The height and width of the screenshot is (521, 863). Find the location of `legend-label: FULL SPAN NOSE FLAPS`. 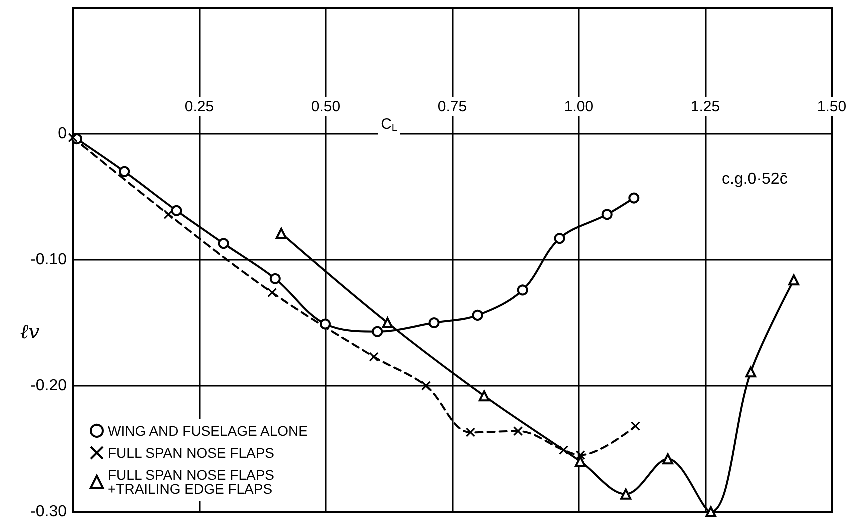

legend-label: FULL SPAN NOSE FLAPS is located at coordinates (191, 453).